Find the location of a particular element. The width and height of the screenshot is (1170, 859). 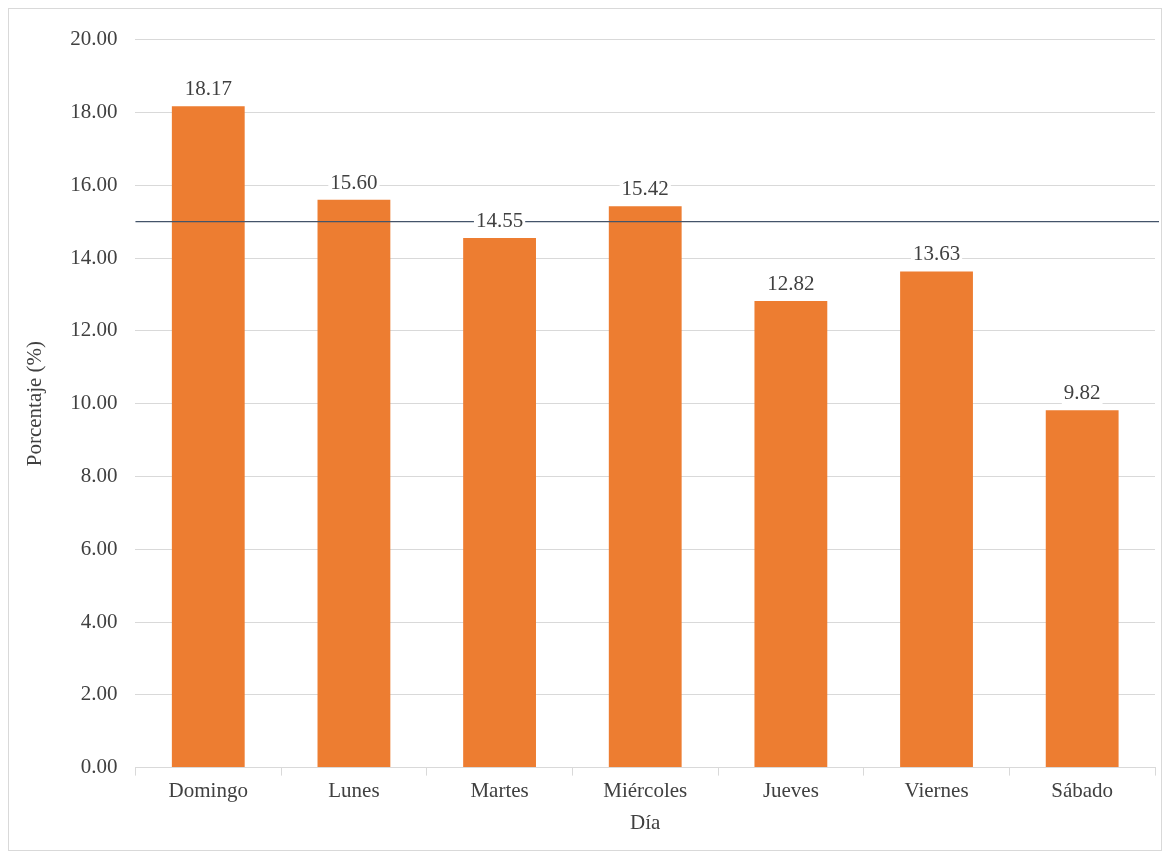

data-label: 15.60 is located at coordinates (354, 181).